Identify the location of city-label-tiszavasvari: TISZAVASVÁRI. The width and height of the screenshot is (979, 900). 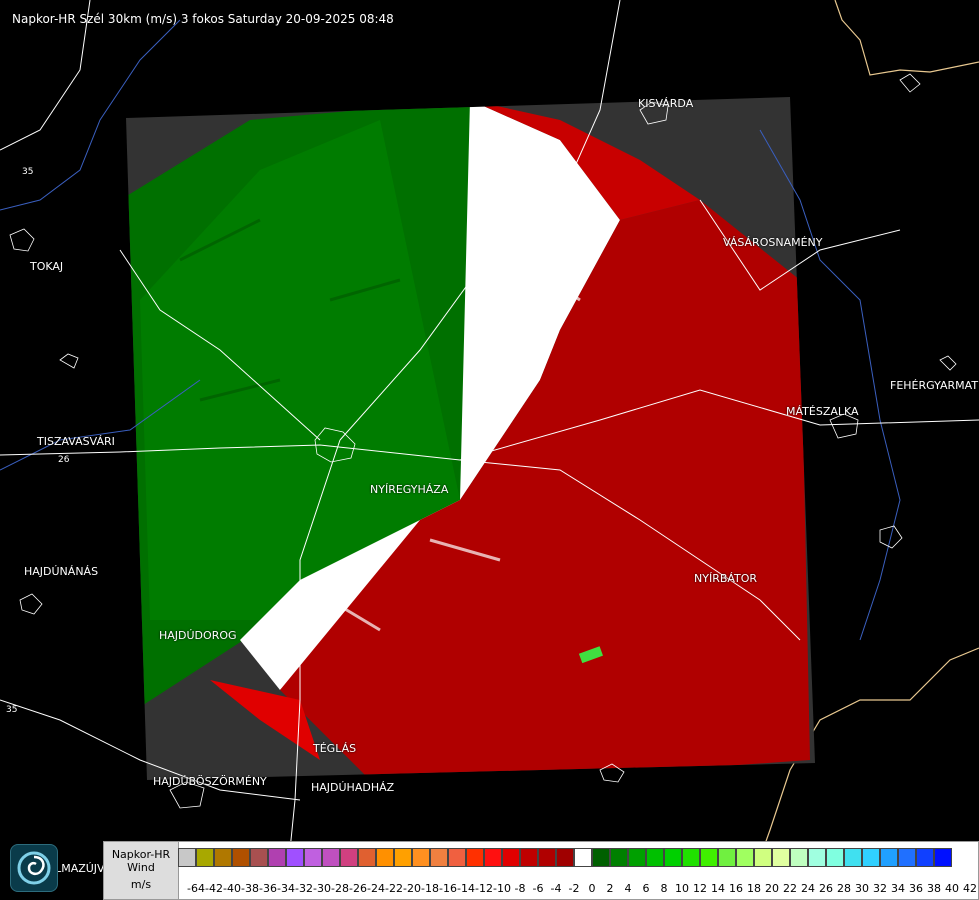
(76, 441).